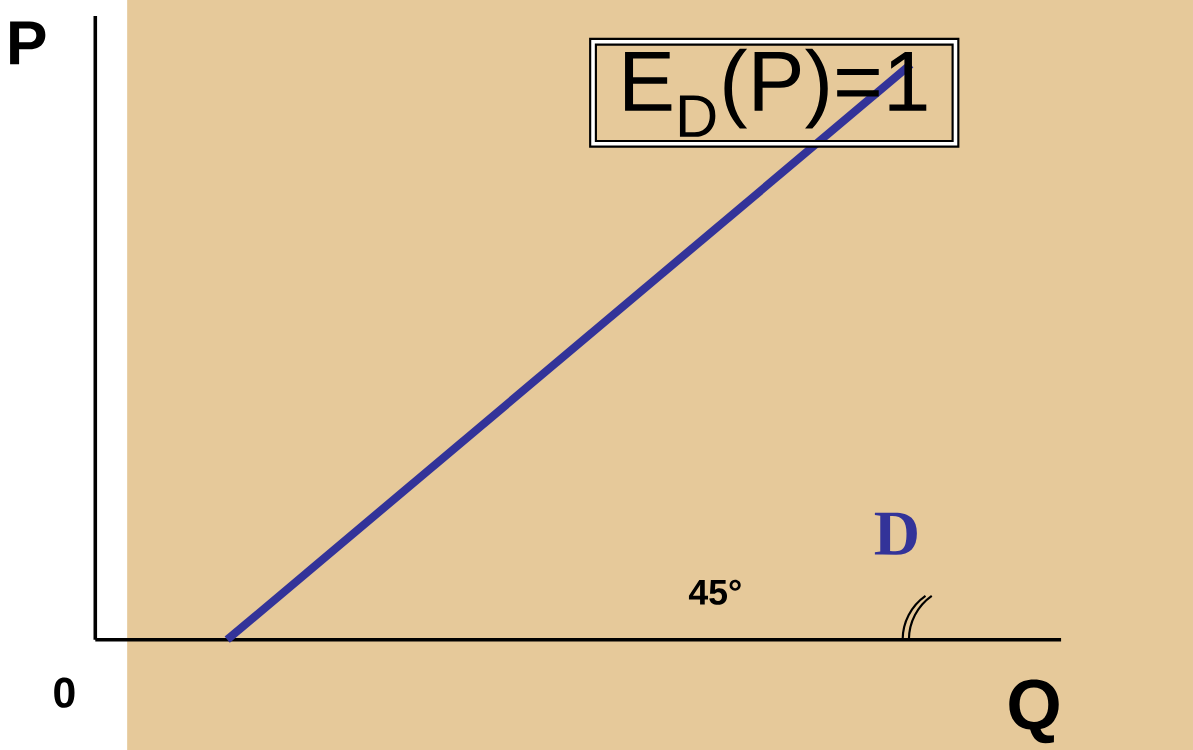 This screenshot has height=750, width=1193. I want to click on text: 0, so click(64, 692).